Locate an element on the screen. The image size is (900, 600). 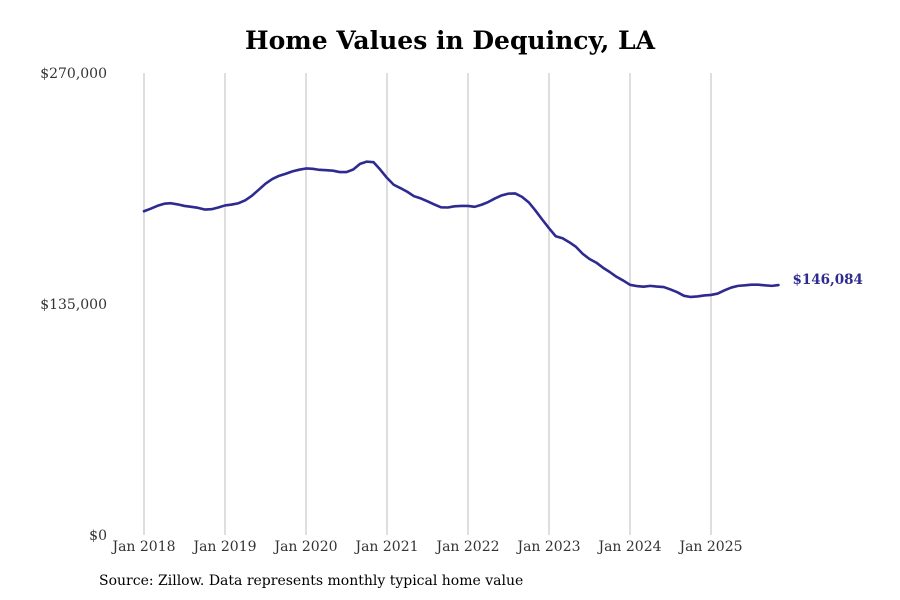
x-tick-label: Jan 2019 is located at coordinates (223, 547).